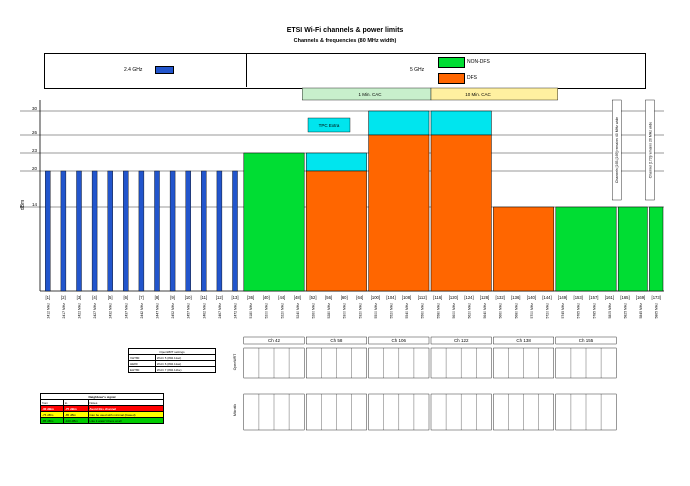  Describe the element at coordinates (344, 297) in the screenshot. I see `x-tick-channel: [60]` at that location.